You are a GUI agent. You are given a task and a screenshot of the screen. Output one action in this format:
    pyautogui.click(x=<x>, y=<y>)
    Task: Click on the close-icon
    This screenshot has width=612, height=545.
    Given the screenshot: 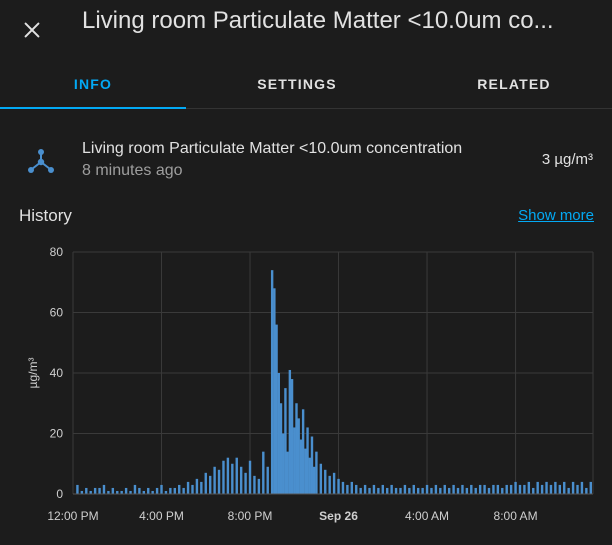 What is the action you would take?
    pyautogui.click(x=32, y=30)
    